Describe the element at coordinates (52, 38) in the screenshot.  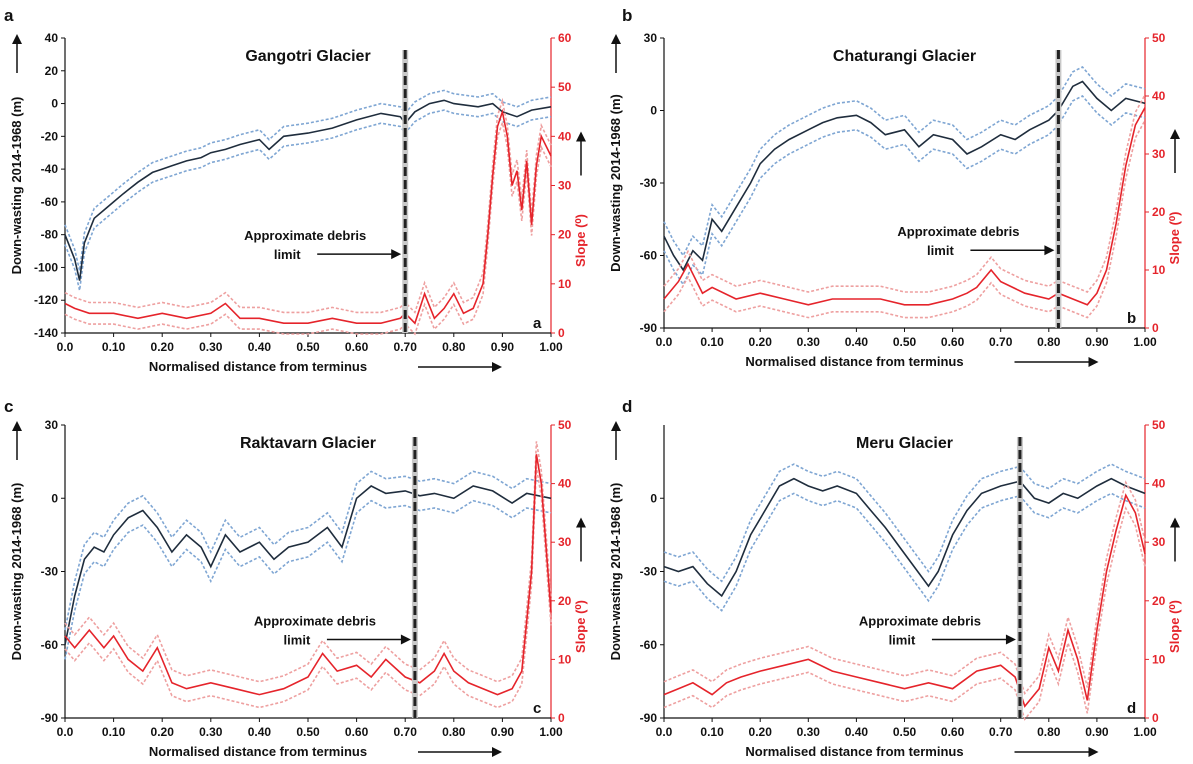
I see `y-tick-label: 40` at that location.